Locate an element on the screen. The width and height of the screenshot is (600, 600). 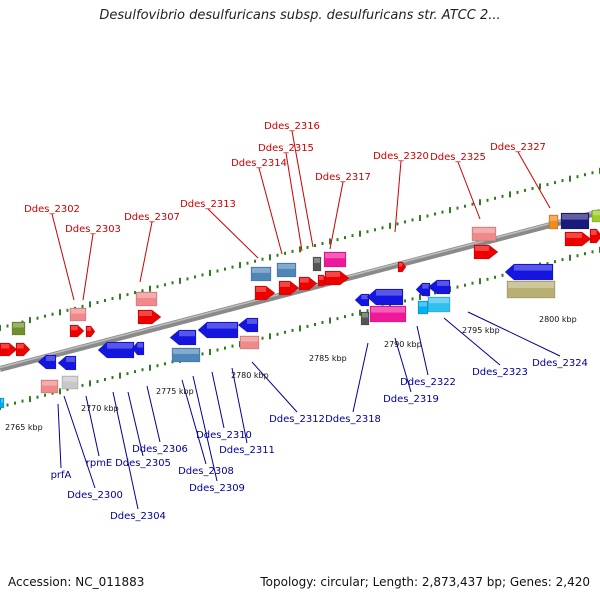
leader-rpme is located at coordinates (92, 426).